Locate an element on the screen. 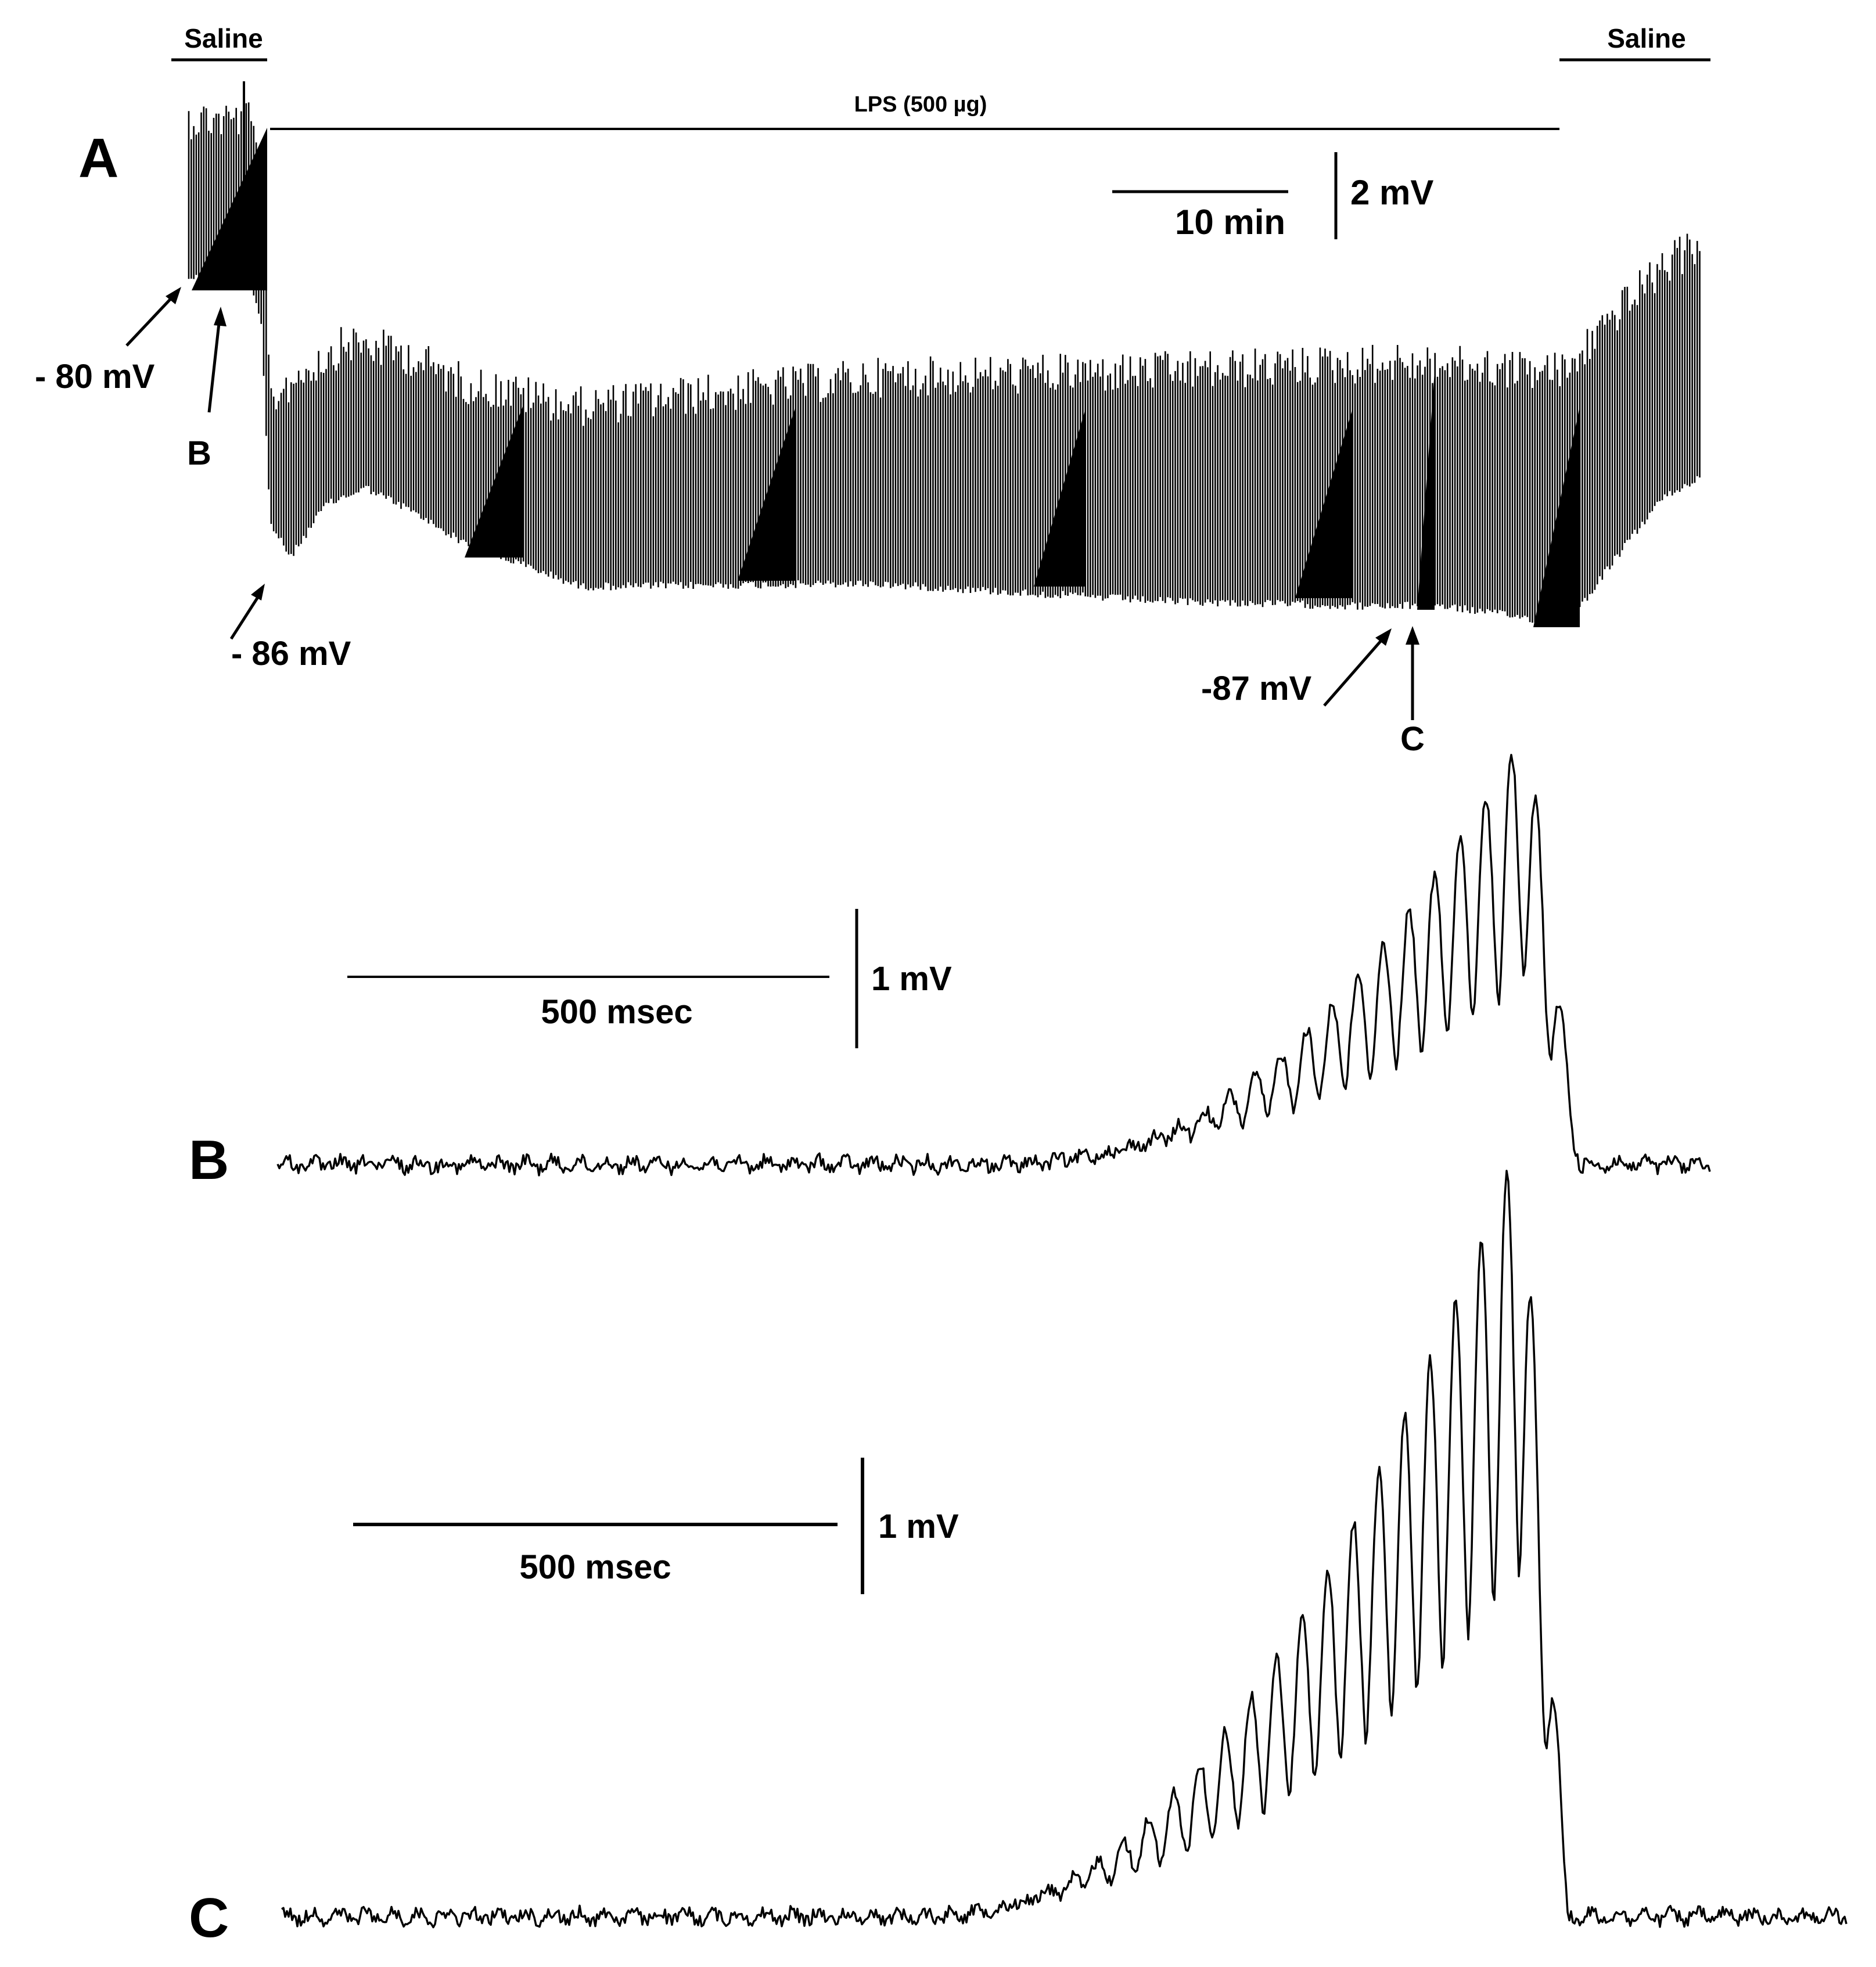  lps-label: LPS (500 µg) is located at coordinates (920, 105).